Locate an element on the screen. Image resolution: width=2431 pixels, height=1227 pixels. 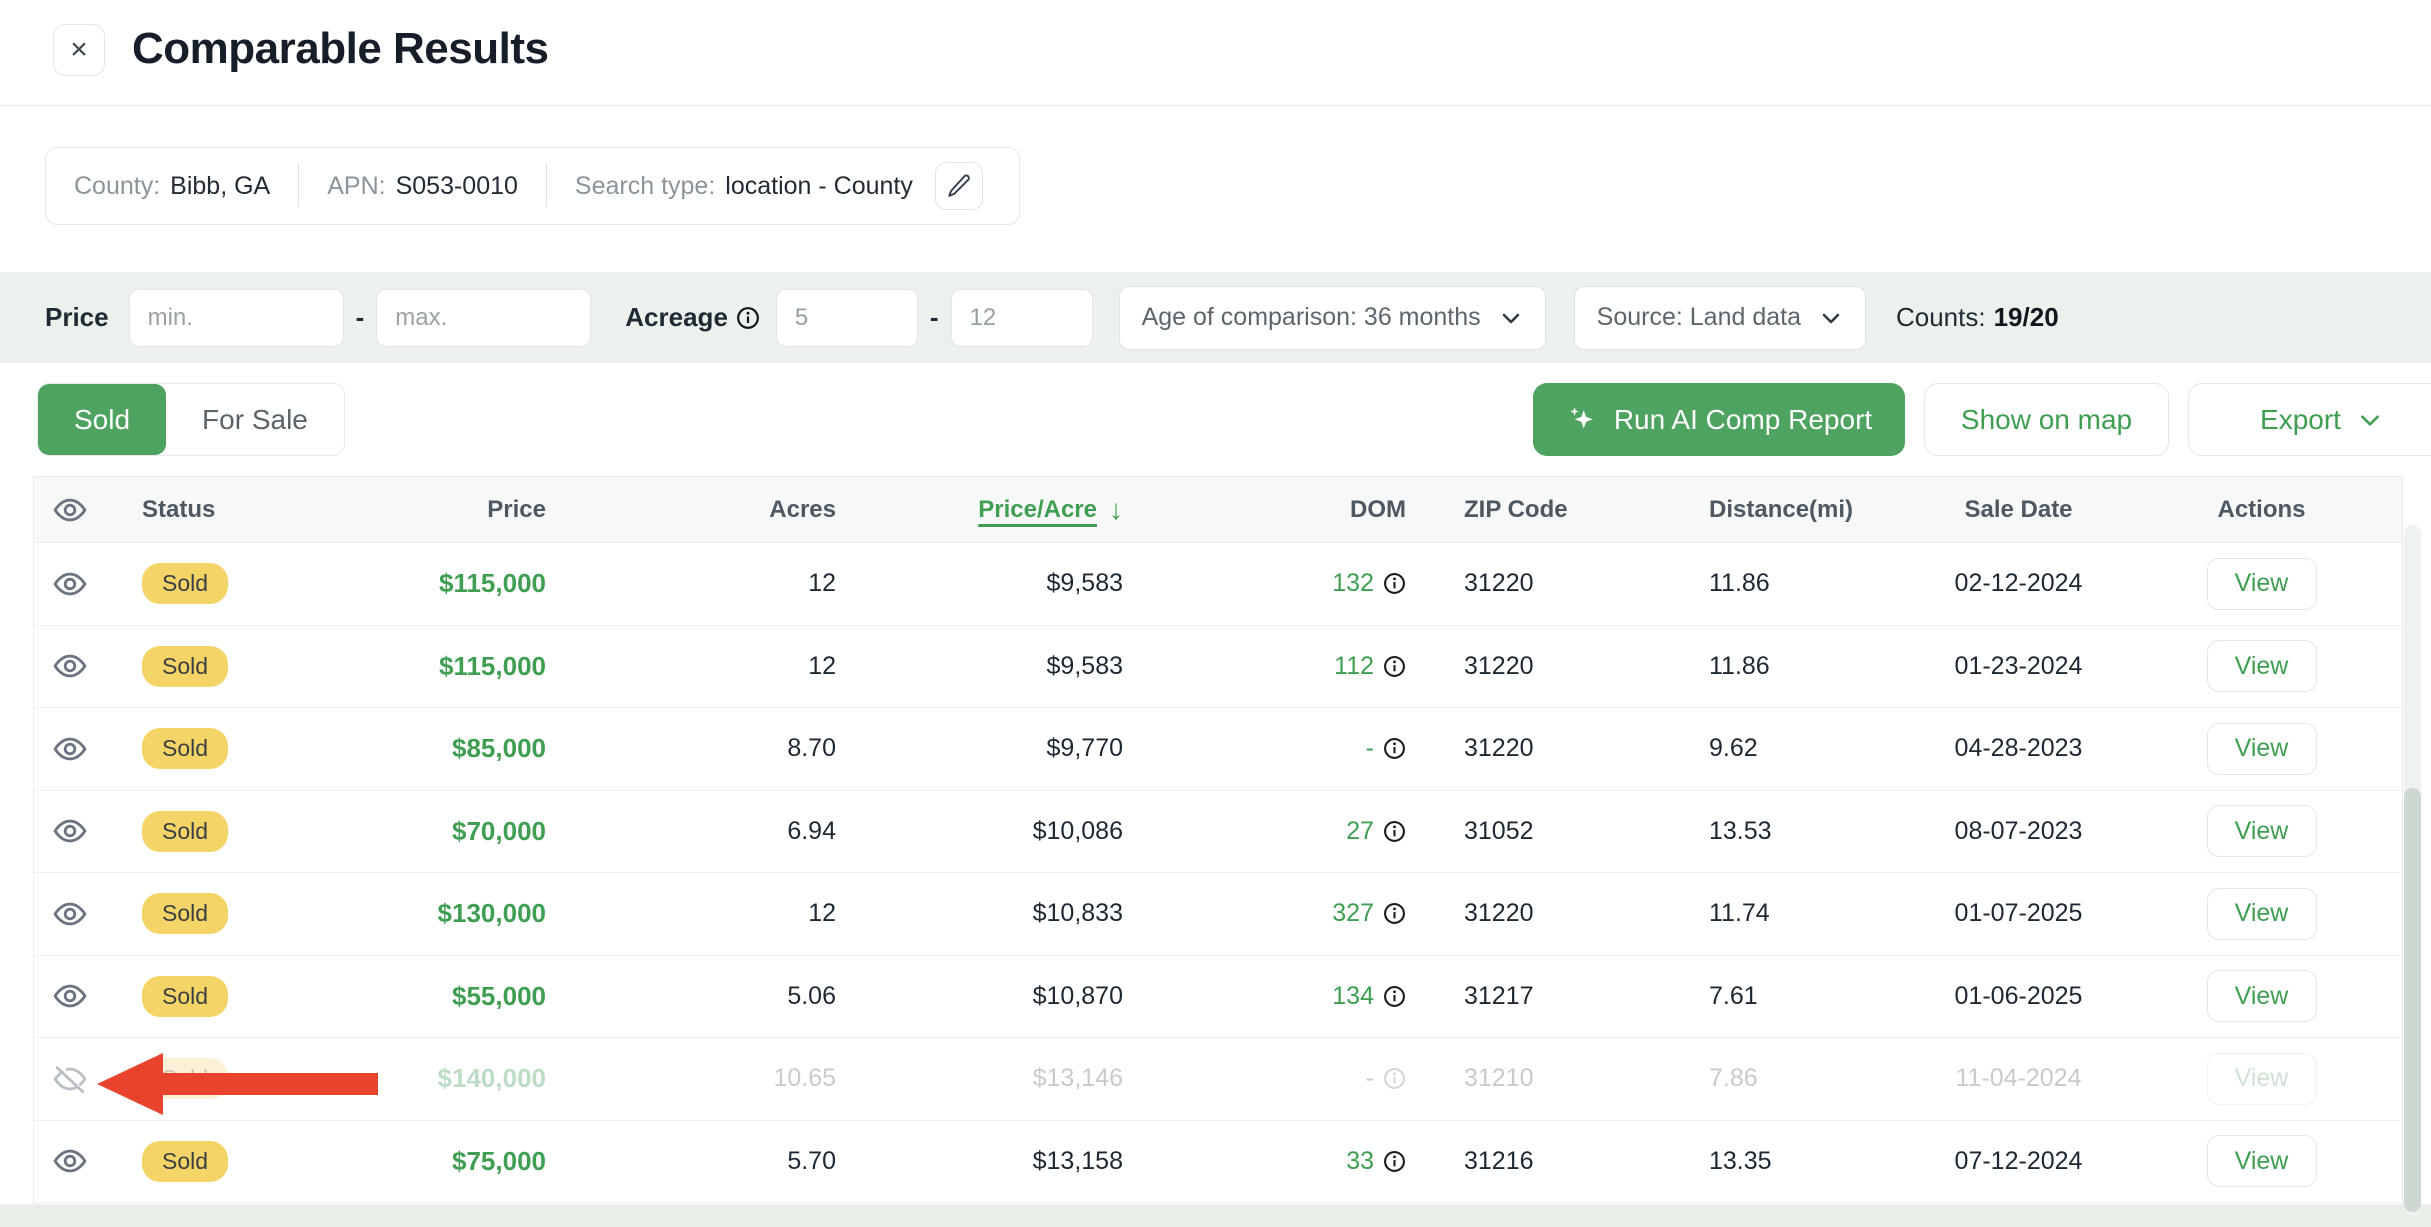
tab-sold: Sold is located at coordinates (102, 419).